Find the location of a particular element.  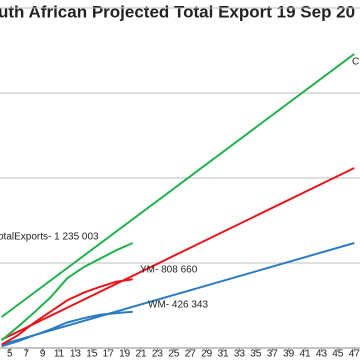

x-tick-label: 5 is located at coordinates (10, 354).